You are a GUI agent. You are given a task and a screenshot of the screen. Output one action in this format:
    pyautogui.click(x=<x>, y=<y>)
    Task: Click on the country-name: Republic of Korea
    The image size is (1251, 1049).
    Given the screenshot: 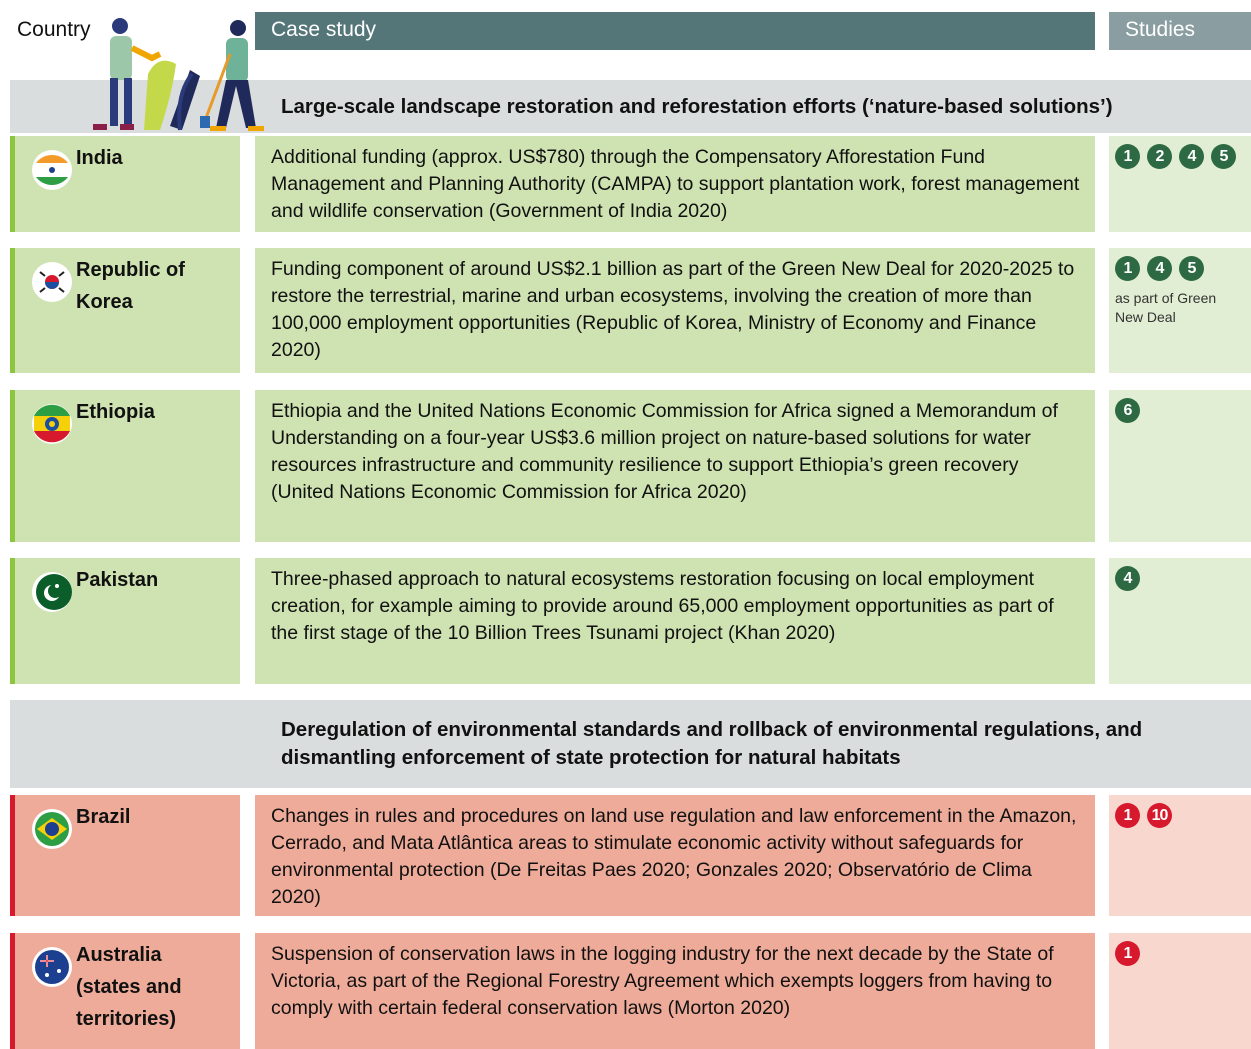 What is the action you would take?
    pyautogui.click(x=130, y=286)
    